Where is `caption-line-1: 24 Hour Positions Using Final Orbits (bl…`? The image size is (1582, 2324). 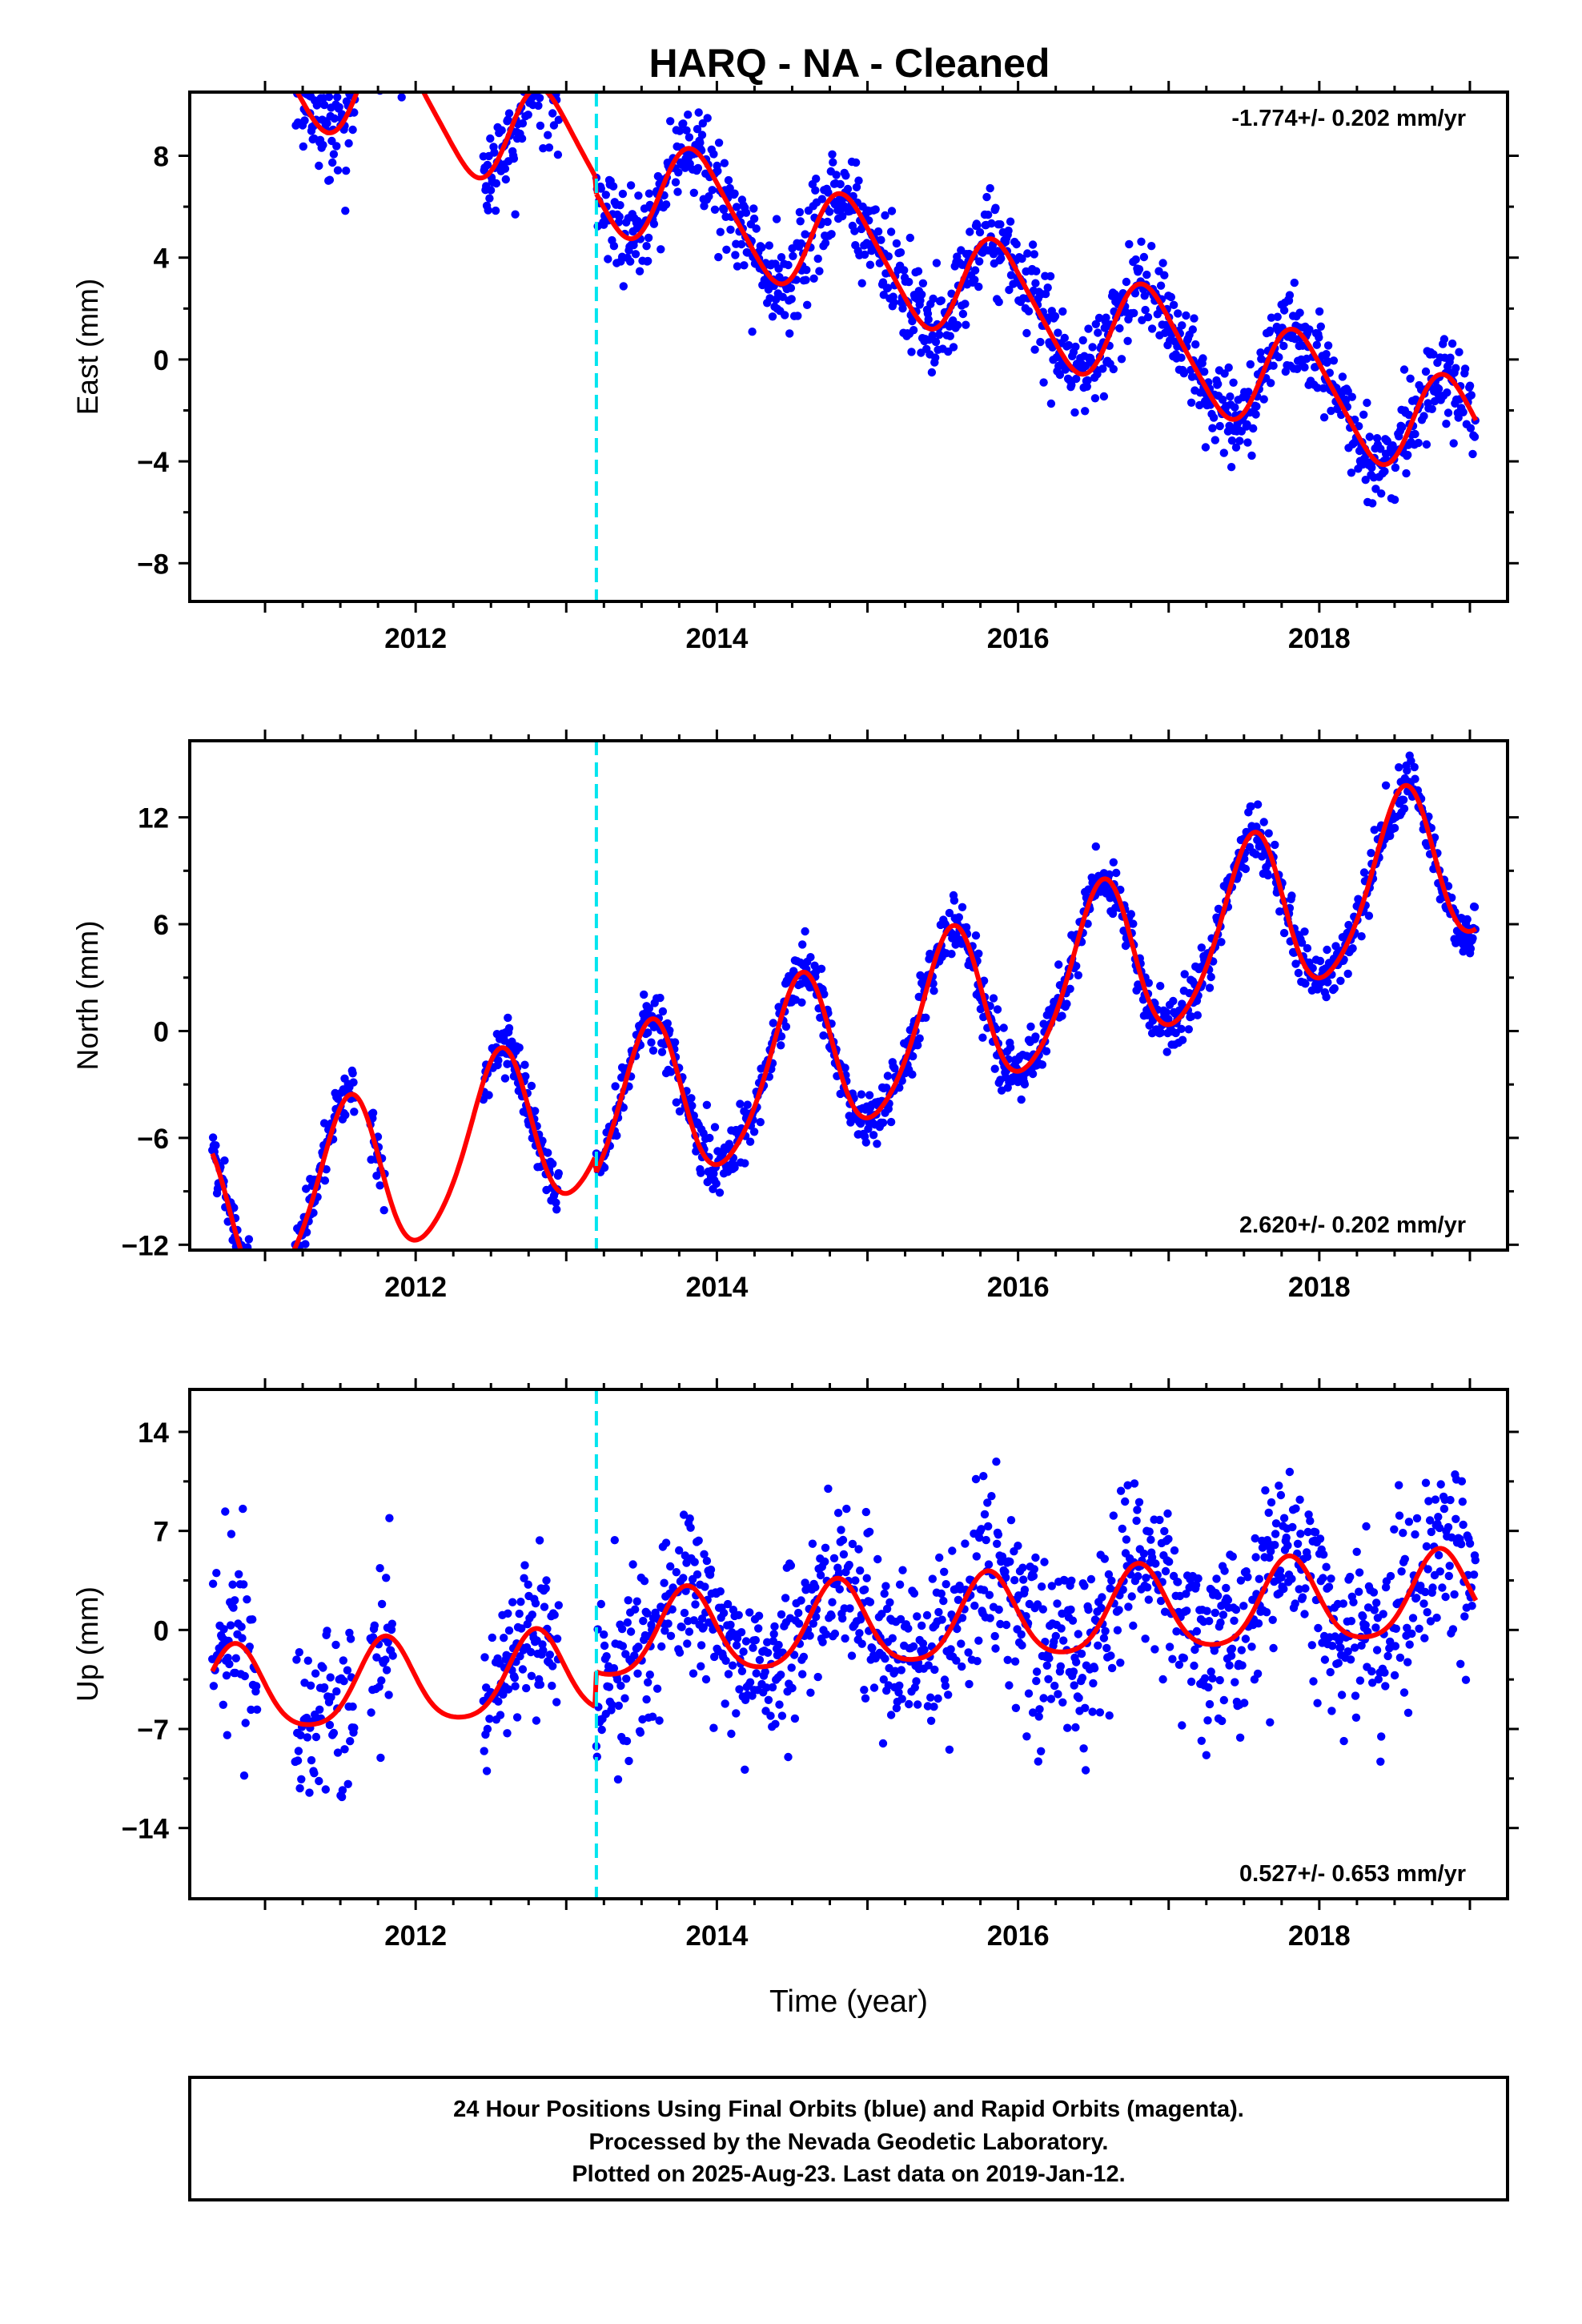
caption-line-1: 24 Hour Positions Using Final Orbits (bl… is located at coordinates (848, 2109).